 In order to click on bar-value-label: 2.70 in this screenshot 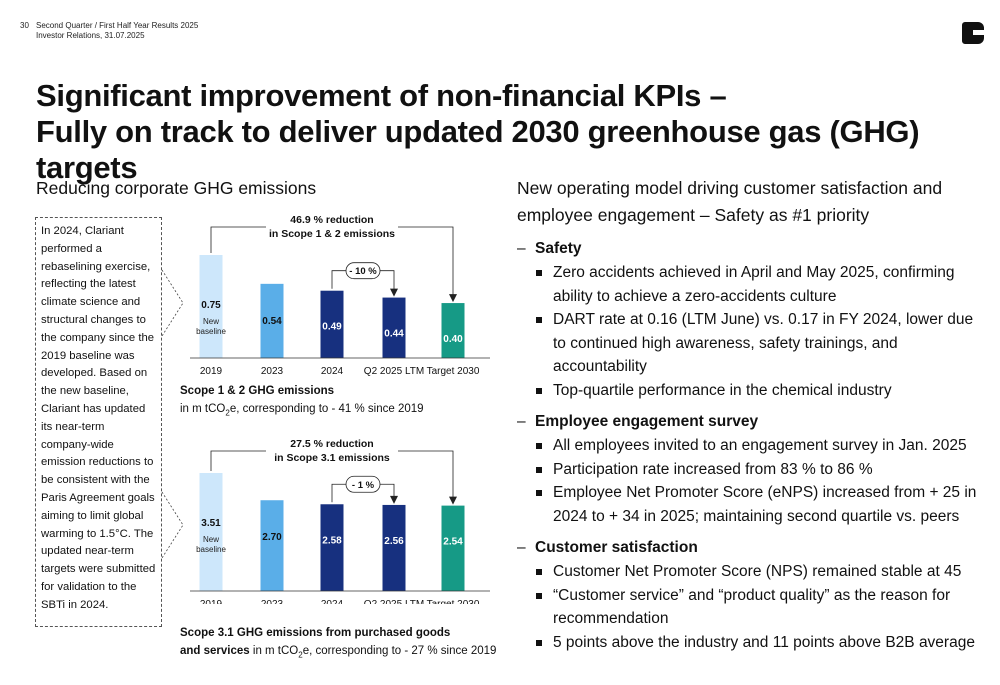, I will do `click(272, 537)`.